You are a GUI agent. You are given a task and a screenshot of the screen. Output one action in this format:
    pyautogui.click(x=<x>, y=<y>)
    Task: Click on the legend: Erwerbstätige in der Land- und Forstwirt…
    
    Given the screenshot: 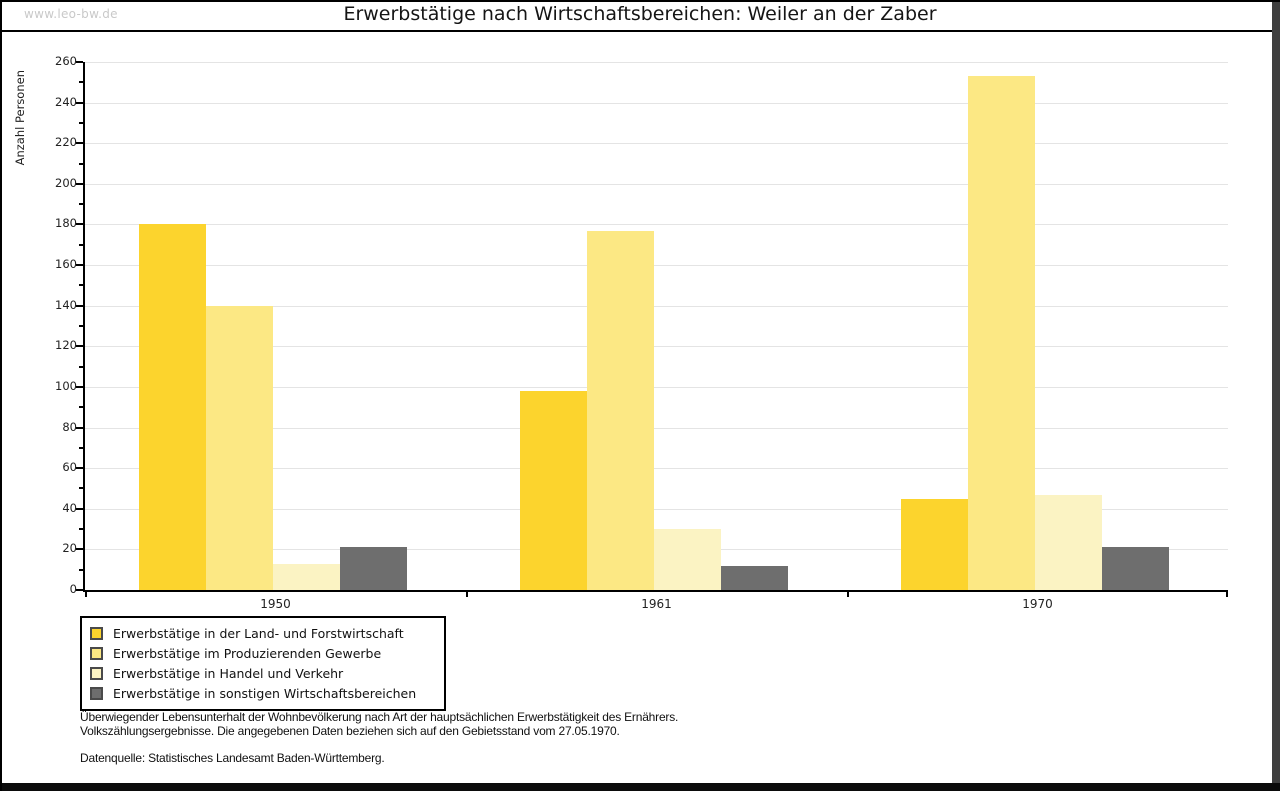 What is the action you would take?
    pyautogui.click(x=263, y=663)
    